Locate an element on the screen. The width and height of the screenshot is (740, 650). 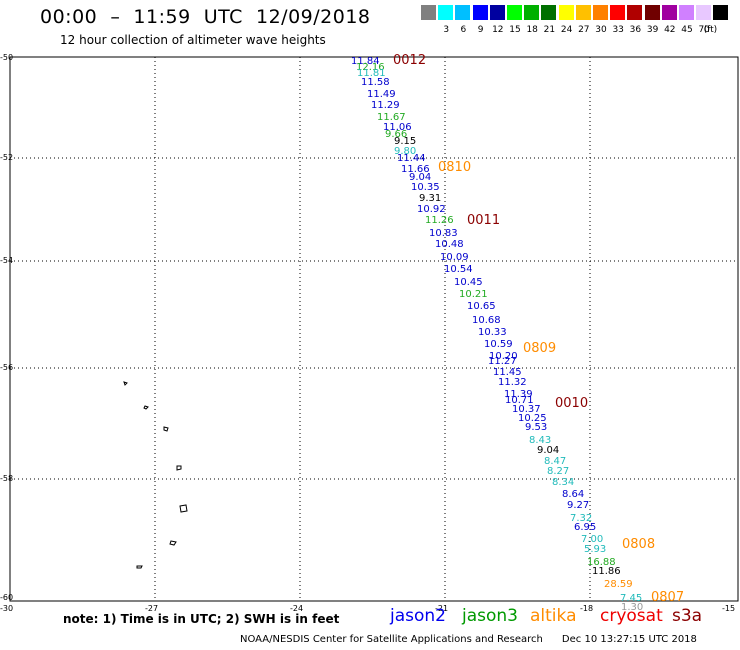
wave-height-label: 11.67 is located at coordinates (391, 117).